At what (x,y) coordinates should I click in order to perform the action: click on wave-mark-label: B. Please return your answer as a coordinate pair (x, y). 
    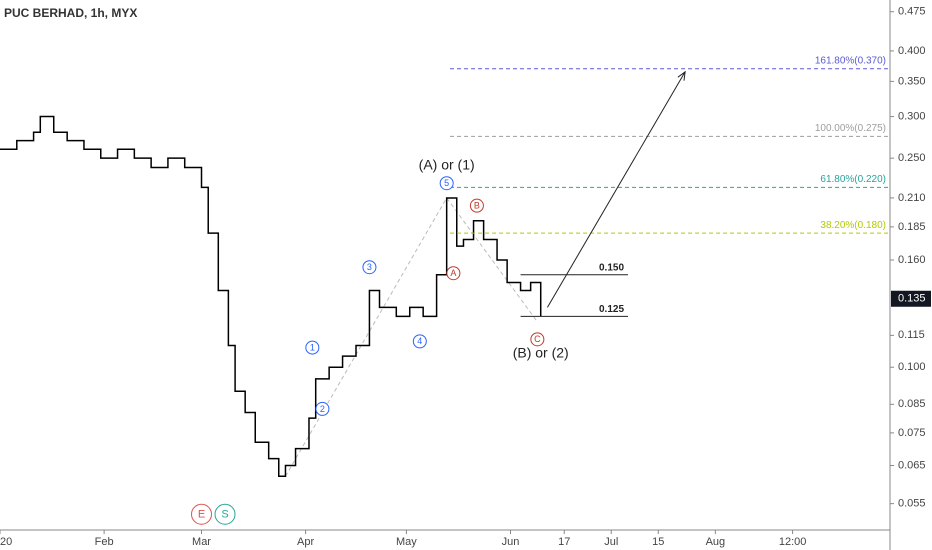
    Looking at the image, I should click on (477, 206).